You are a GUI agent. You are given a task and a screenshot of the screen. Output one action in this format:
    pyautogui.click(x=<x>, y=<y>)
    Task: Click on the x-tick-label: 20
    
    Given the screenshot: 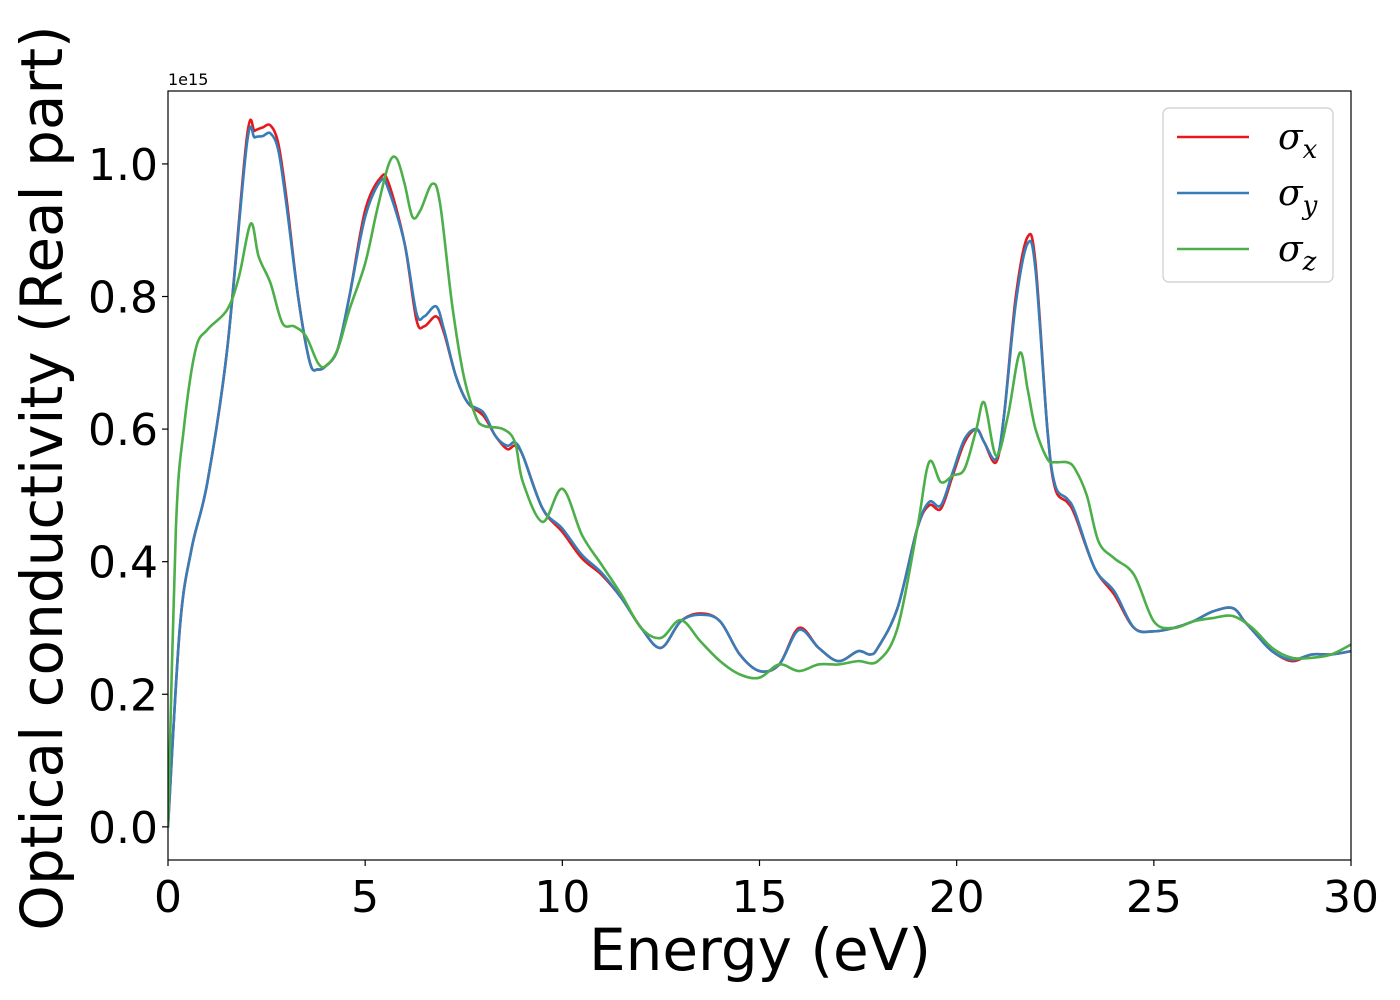 What is the action you would take?
    pyautogui.click(x=957, y=897)
    